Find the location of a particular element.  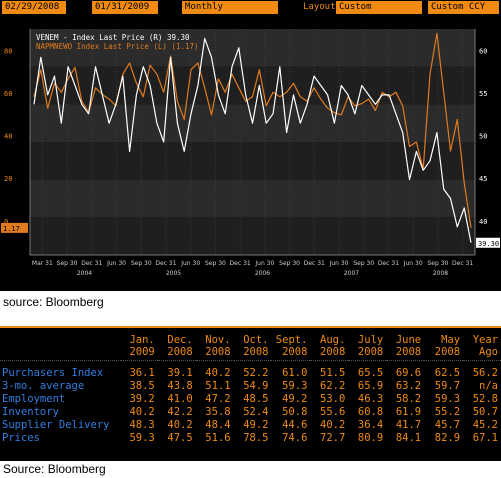

col-header-month: July is located at coordinates (370, 340).